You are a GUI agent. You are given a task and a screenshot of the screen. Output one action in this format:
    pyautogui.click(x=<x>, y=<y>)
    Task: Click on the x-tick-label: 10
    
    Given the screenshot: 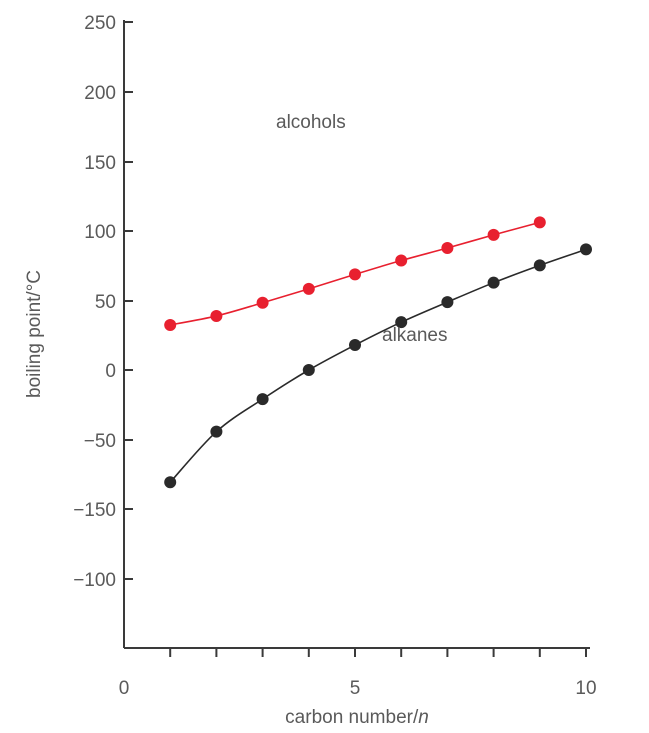 What is the action you would take?
    pyautogui.click(x=585, y=688)
    